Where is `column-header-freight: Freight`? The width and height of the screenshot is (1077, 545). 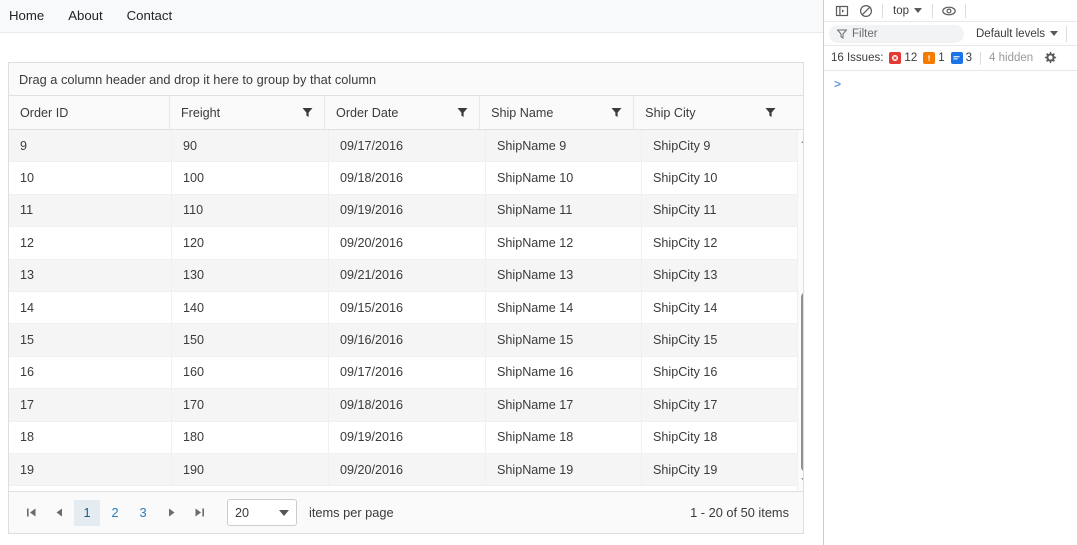 column-header-freight: Freight is located at coordinates (248, 112).